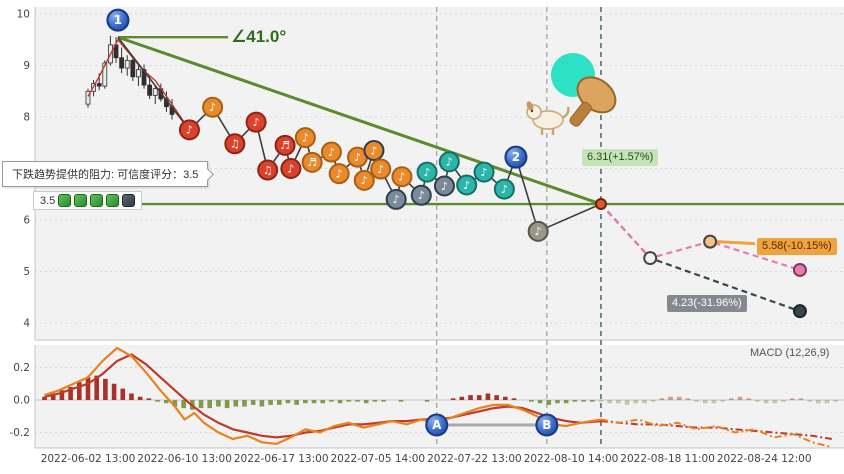 Image resolution: width=844 pixels, height=474 pixels. I want to click on dark-sticker-icon, so click(129, 200).